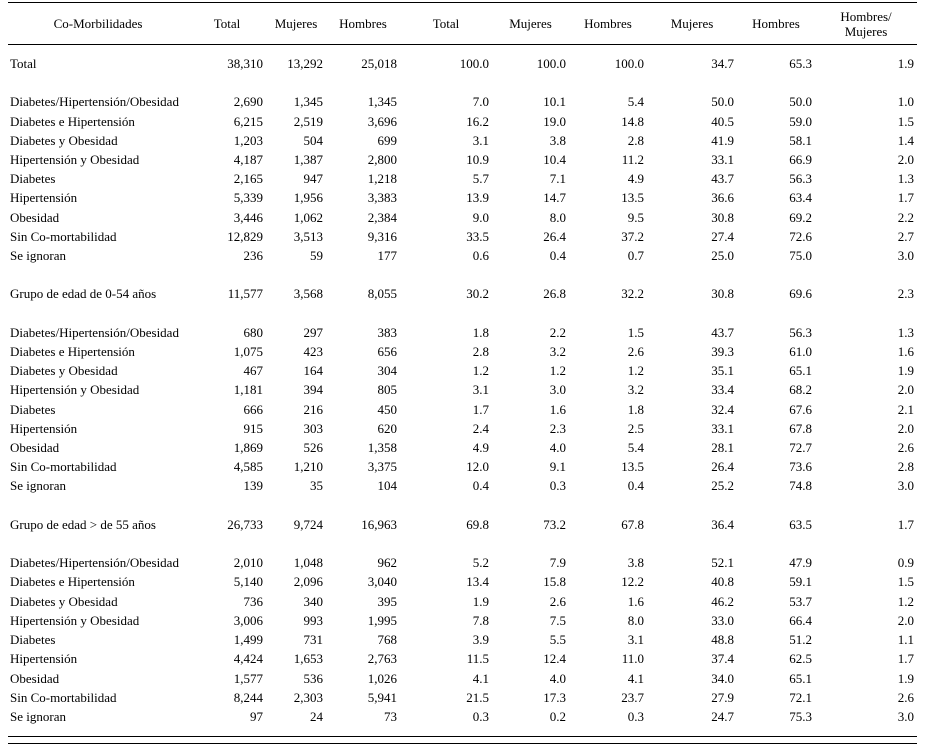  What do you see at coordinates (557, 716) in the screenshot?
I see `table-cell: 0.2` at bounding box center [557, 716].